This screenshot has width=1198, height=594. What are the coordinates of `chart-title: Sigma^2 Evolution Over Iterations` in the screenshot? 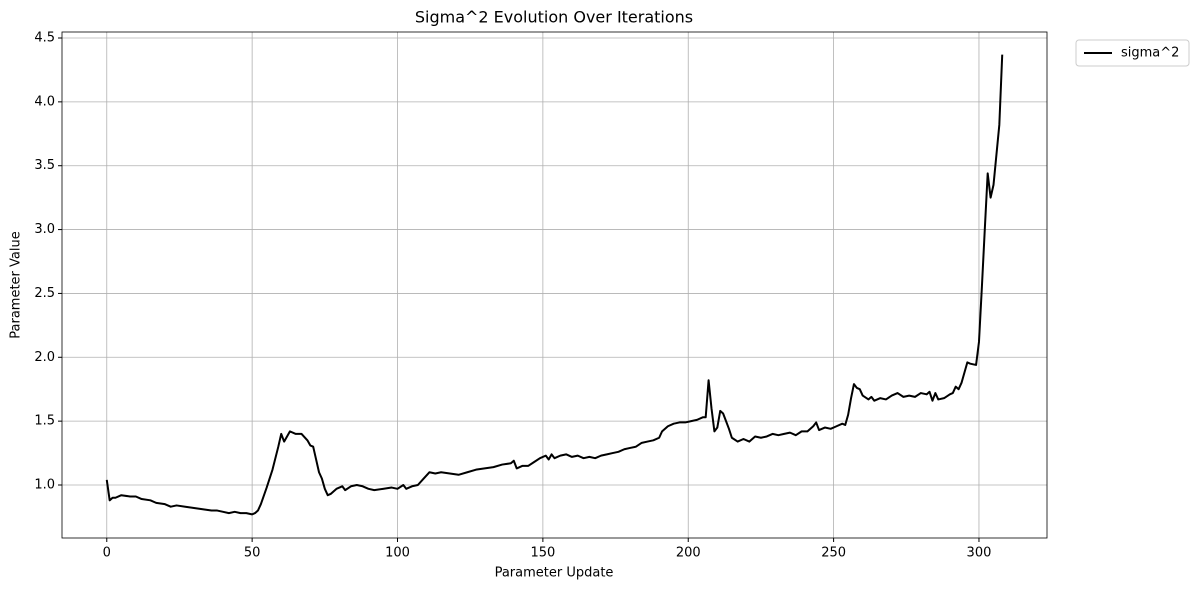 It's located at (554, 17).